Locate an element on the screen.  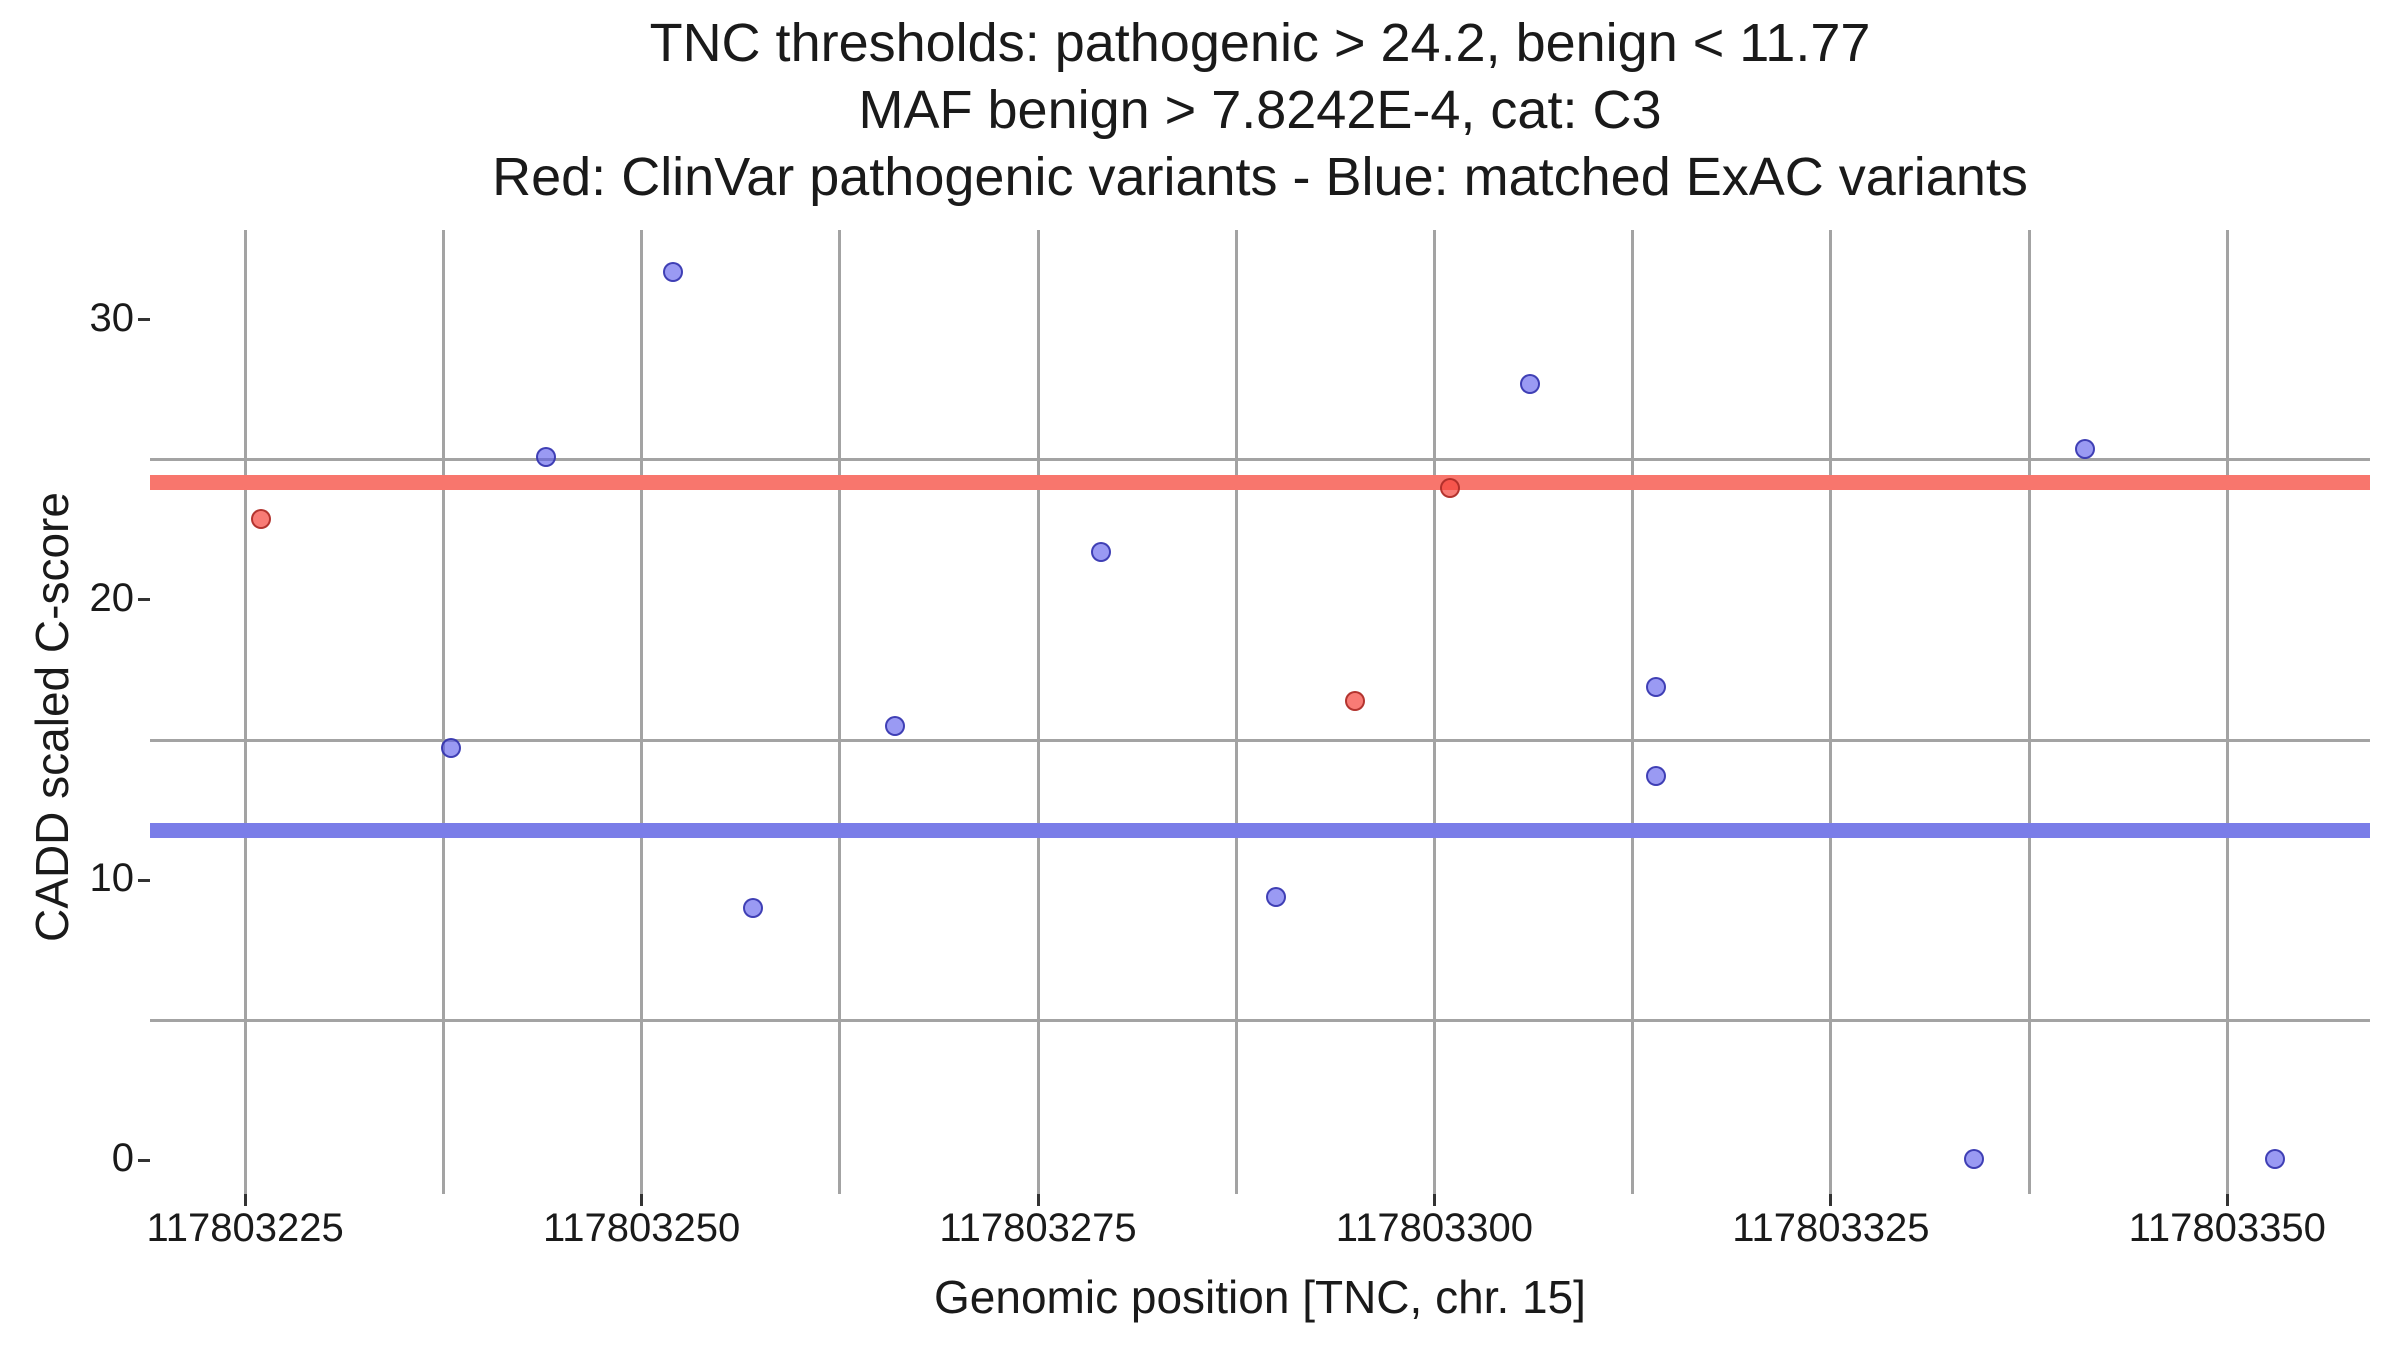
x-tick-label: 117803275 is located at coordinates (1038, 1228).